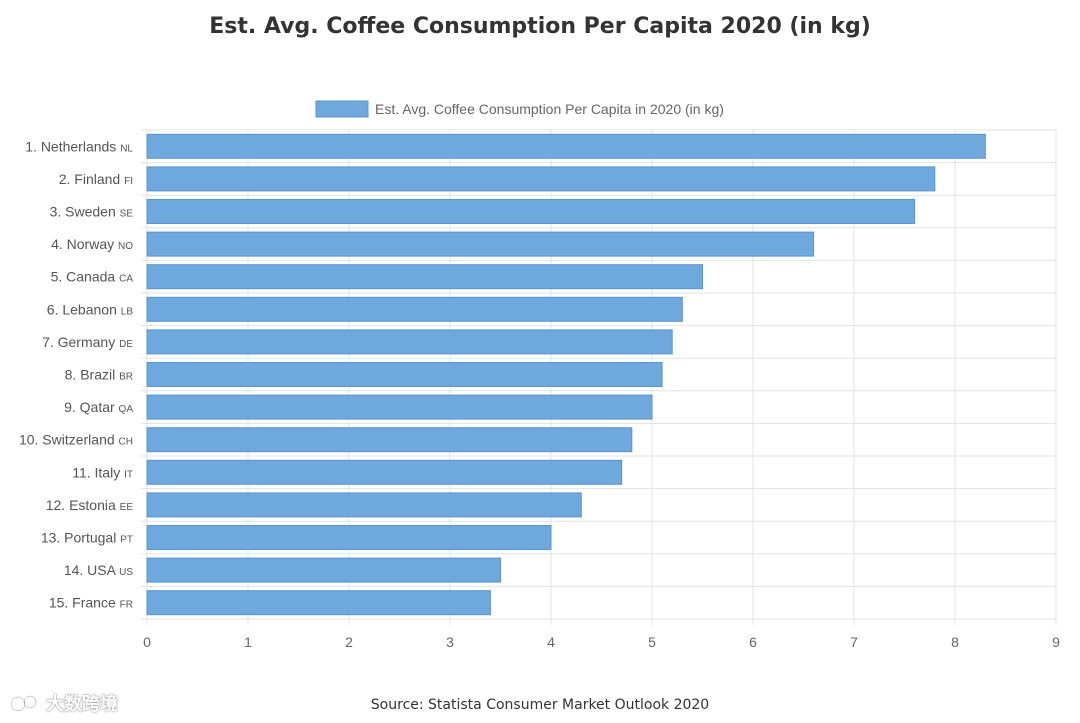 The image size is (1080, 723). What do you see at coordinates (82, 704) in the screenshot?
I see `watermark-text: 大数跨境` at bounding box center [82, 704].